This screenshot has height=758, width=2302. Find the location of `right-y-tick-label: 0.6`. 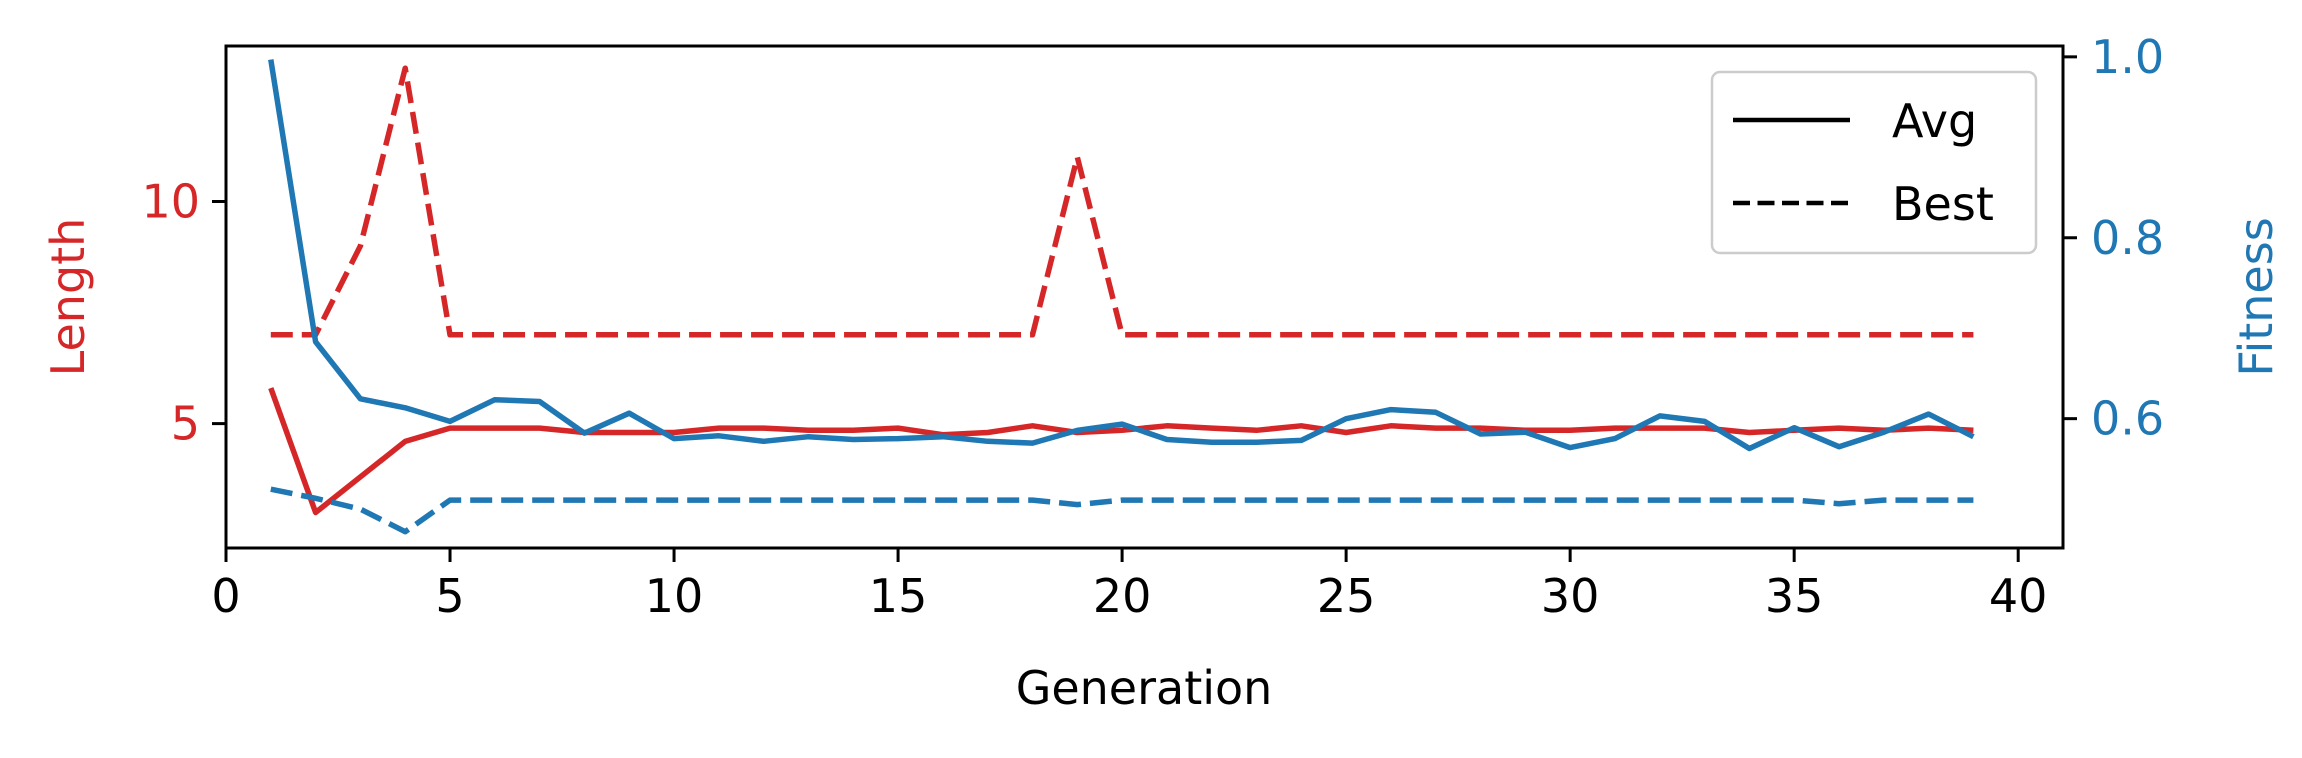

right-y-tick-label: 0.6 is located at coordinates (2127, 419).